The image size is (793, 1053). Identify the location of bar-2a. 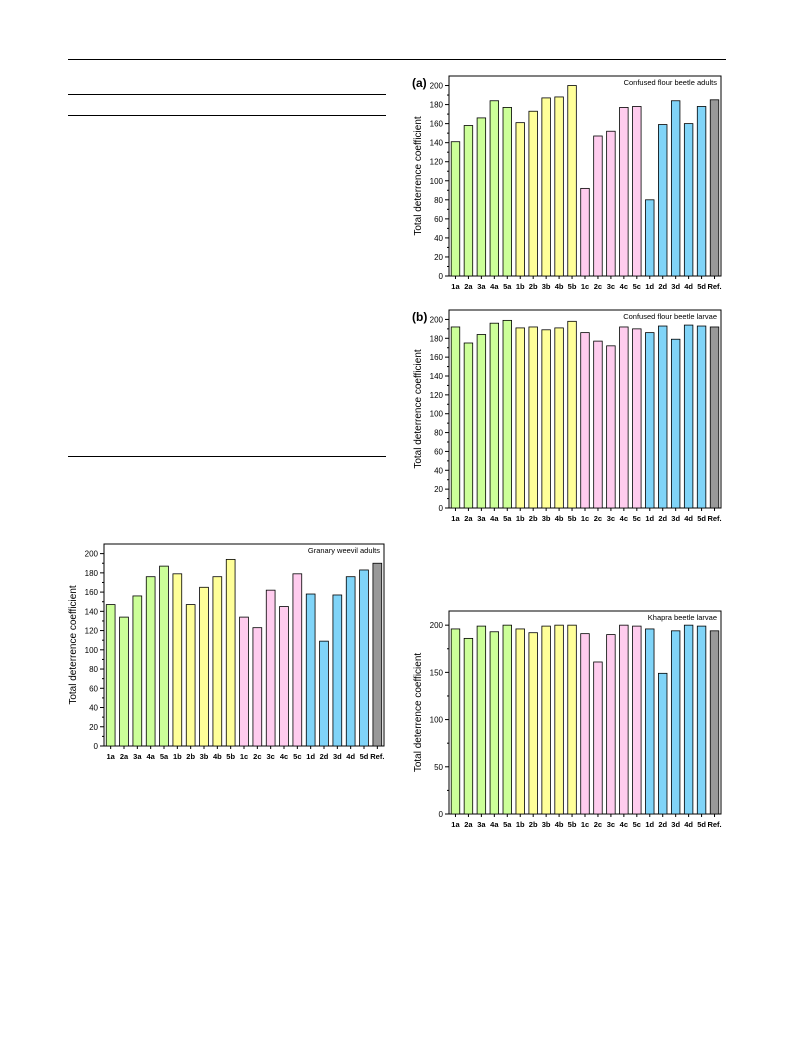
(468, 726).